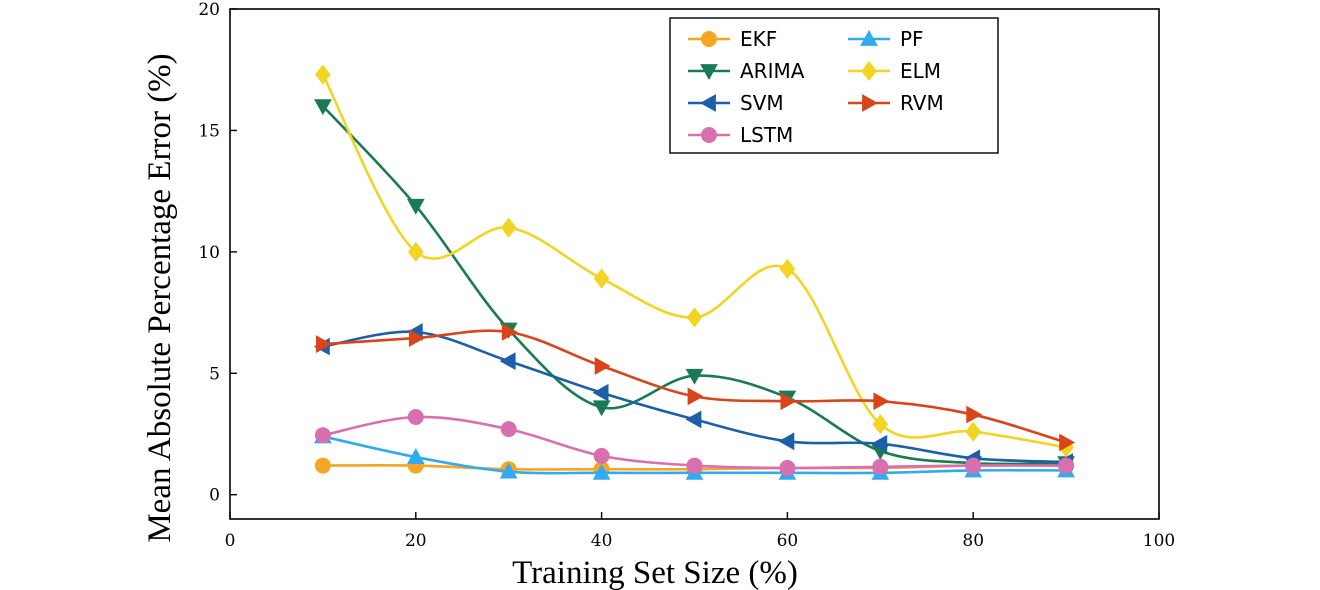 The height and width of the screenshot is (590, 1320). I want to click on legend-label-svm: SVM, so click(762, 103).